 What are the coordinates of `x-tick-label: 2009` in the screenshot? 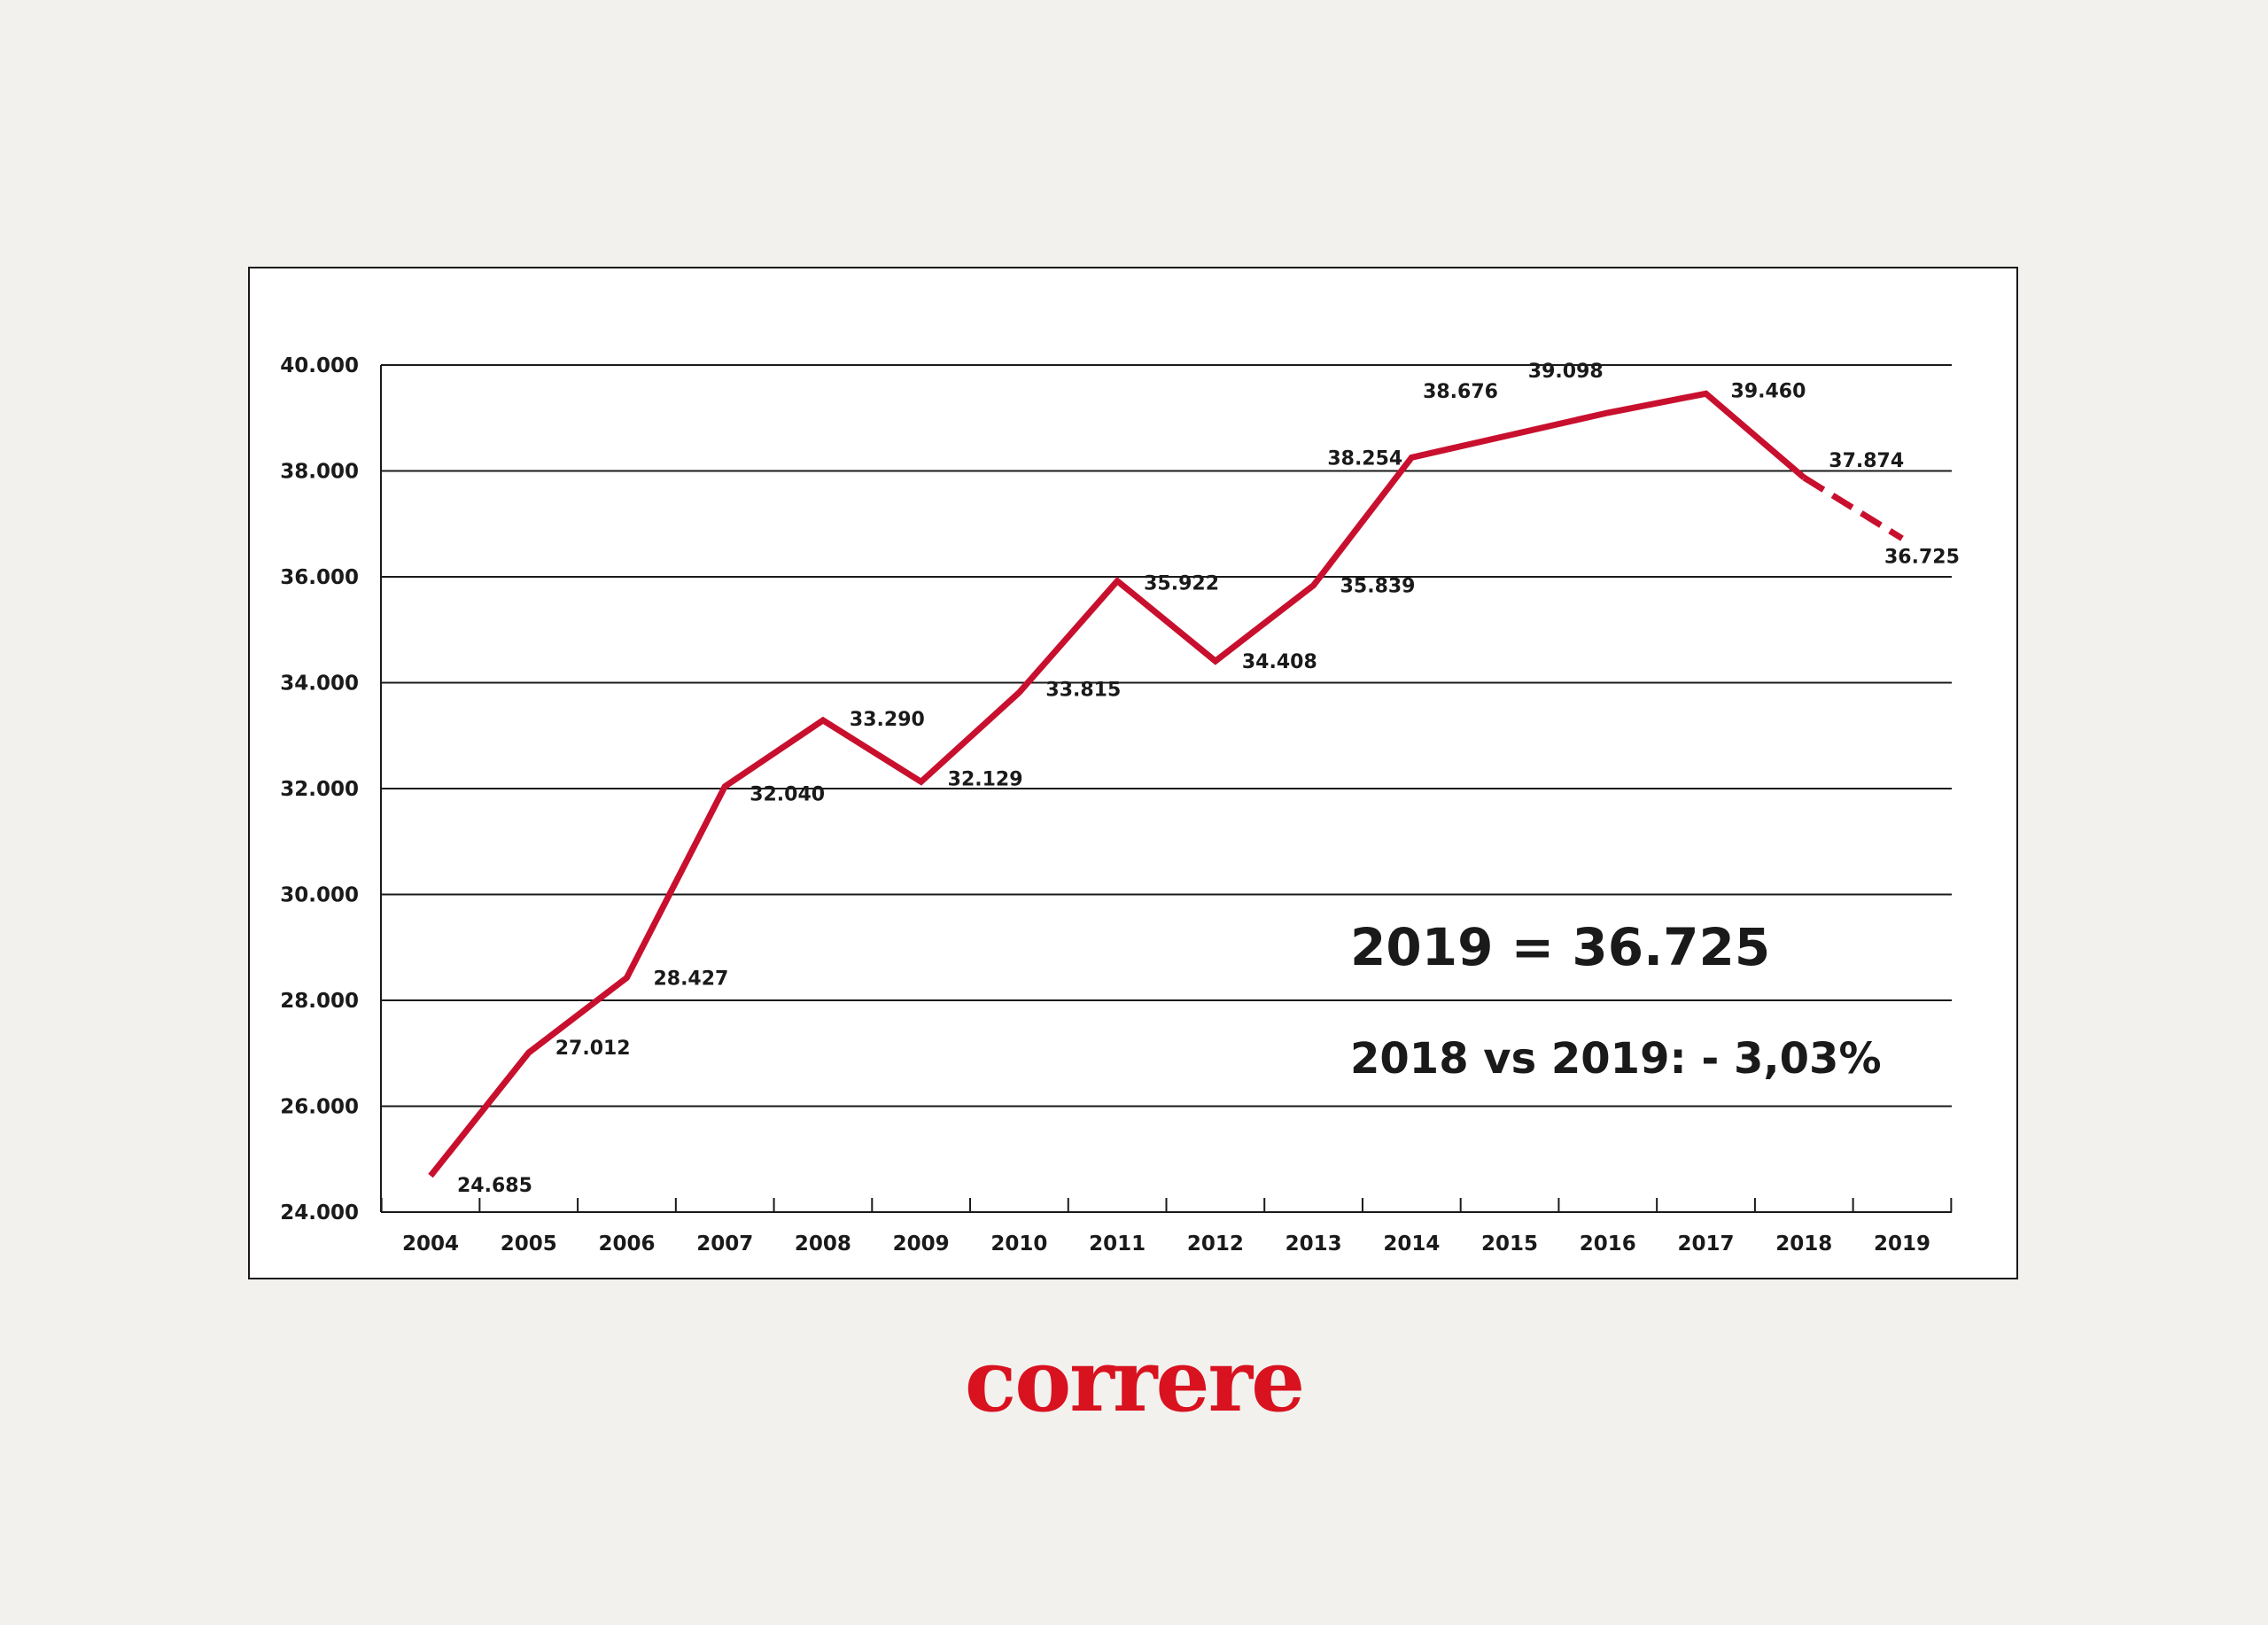 It's located at (921, 1244).